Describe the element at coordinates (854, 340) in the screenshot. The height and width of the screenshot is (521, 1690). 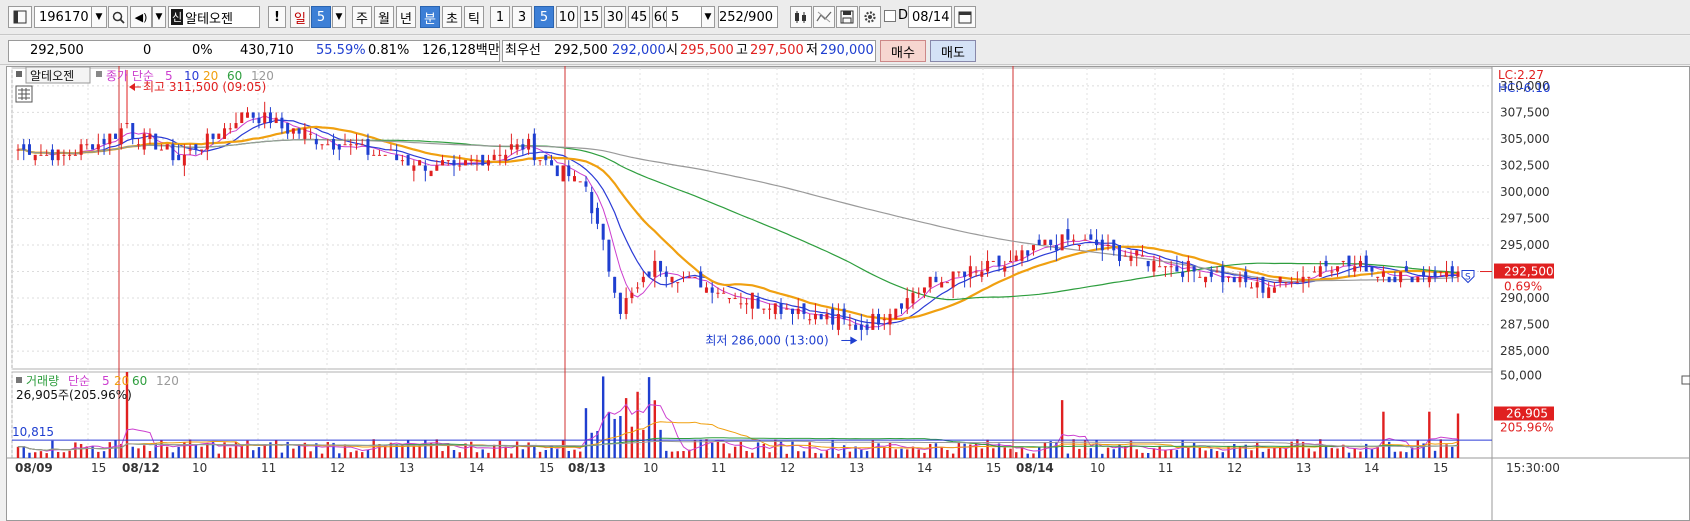
I see `low-marker-icon` at that location.